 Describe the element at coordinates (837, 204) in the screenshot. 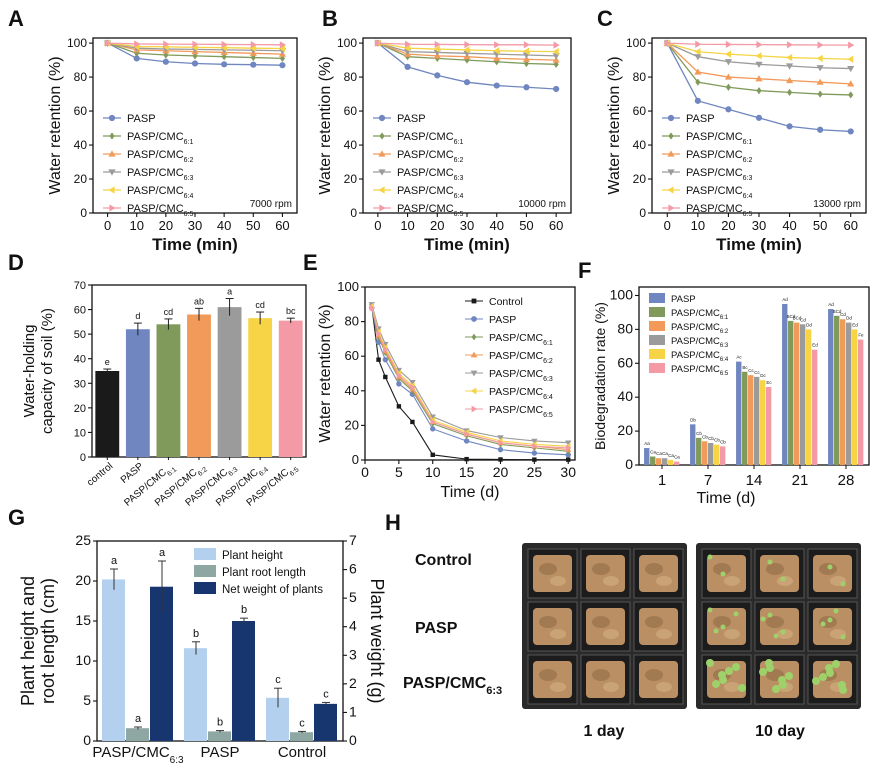

I see `panel-c-rpm-annotation: 13000 rpm` at that location.